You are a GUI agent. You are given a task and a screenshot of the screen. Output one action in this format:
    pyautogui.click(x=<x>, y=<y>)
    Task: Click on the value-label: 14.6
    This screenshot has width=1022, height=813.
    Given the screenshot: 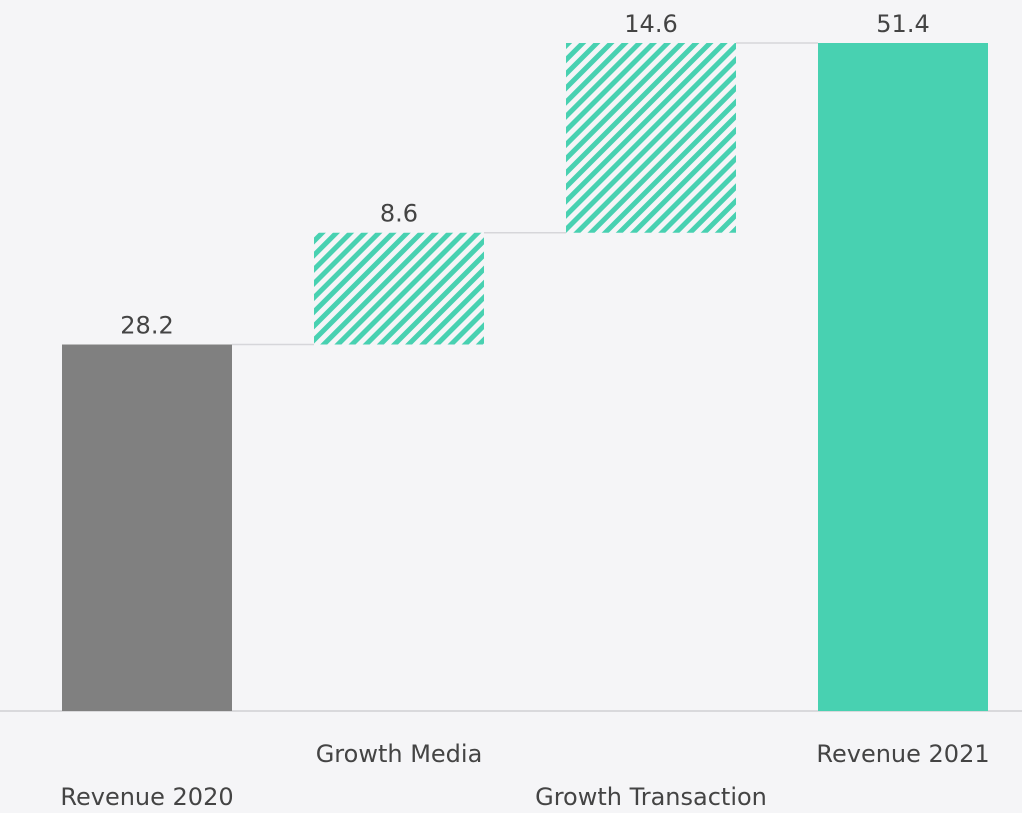 What is the action you would take?
    pyautogui.click(x=650, y=24)
    